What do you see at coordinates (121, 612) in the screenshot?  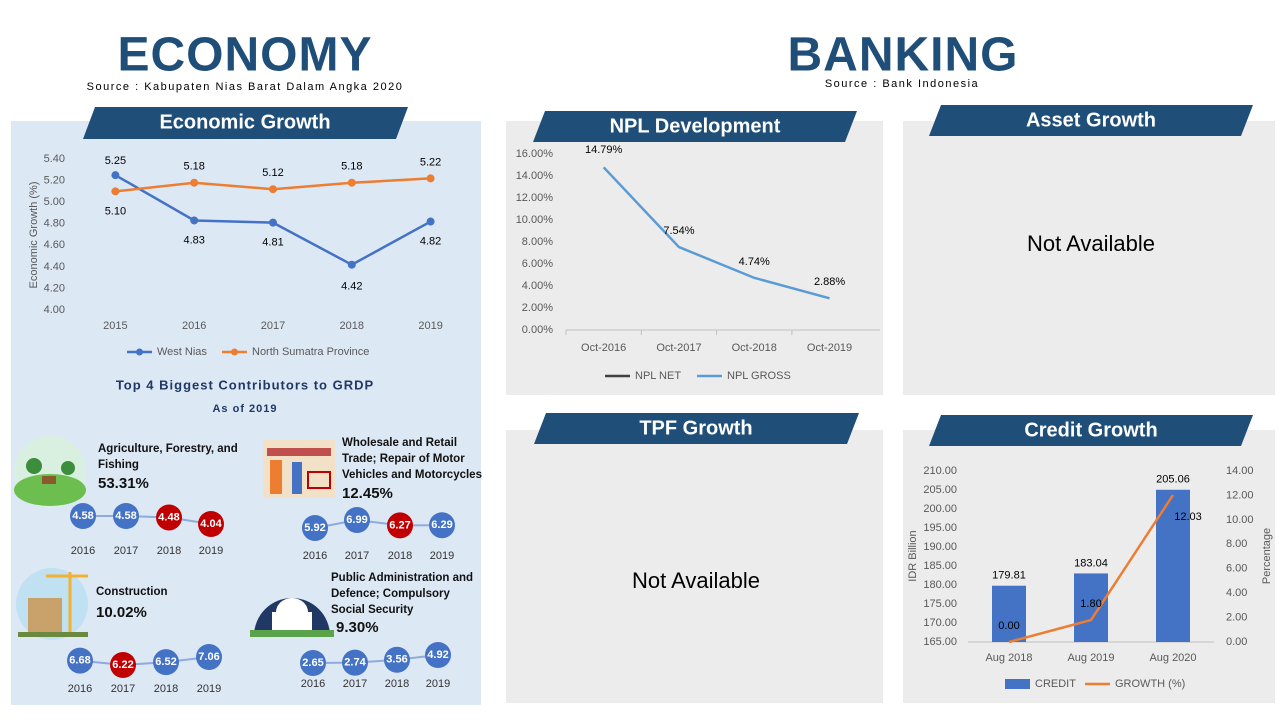 I see `sector-share: 10.02%` at bounding box center [121, 612].